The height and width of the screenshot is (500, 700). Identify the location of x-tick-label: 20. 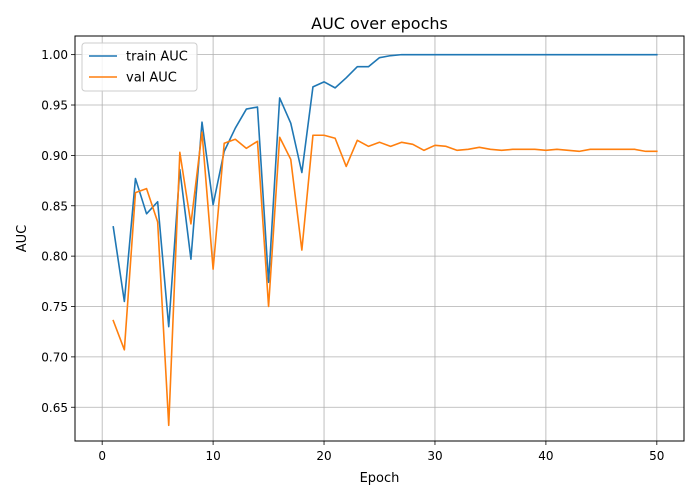
(323, 456).